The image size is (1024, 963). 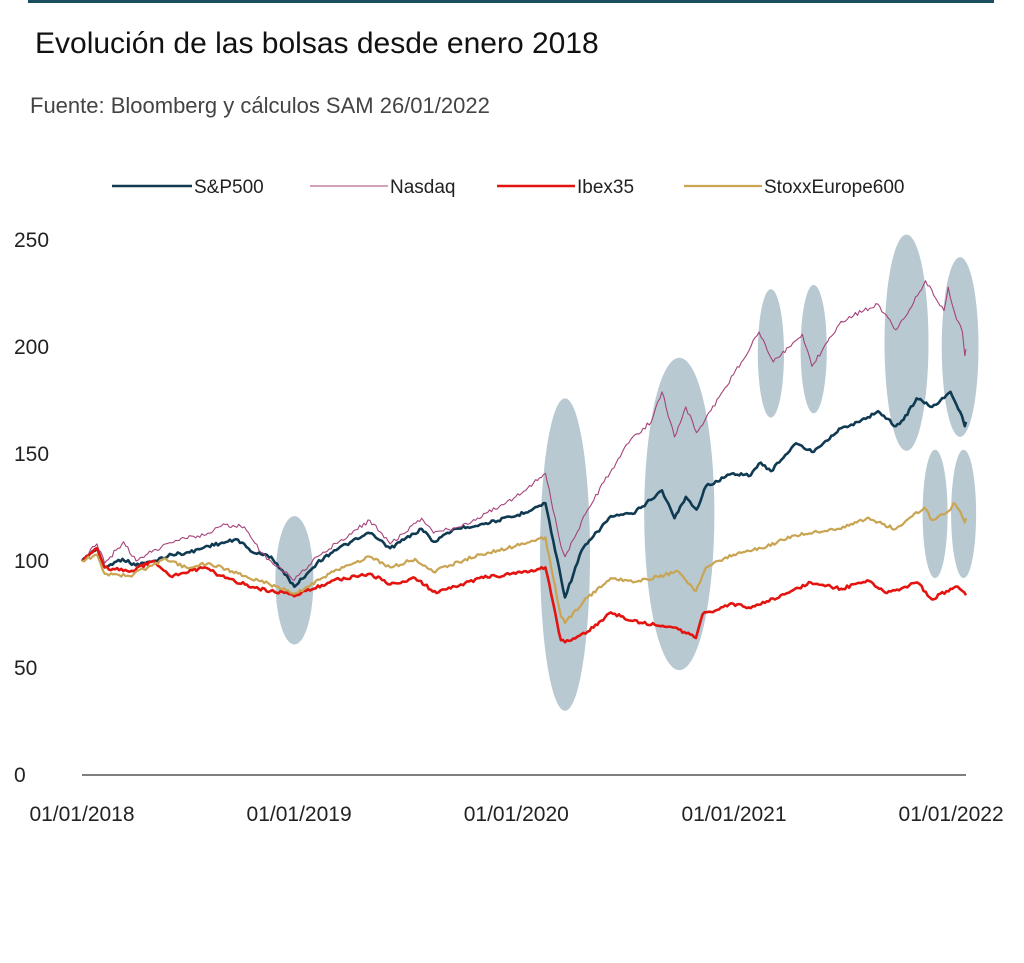 I want to click on legend-label: Ibex35, so click(x=605, y=187).